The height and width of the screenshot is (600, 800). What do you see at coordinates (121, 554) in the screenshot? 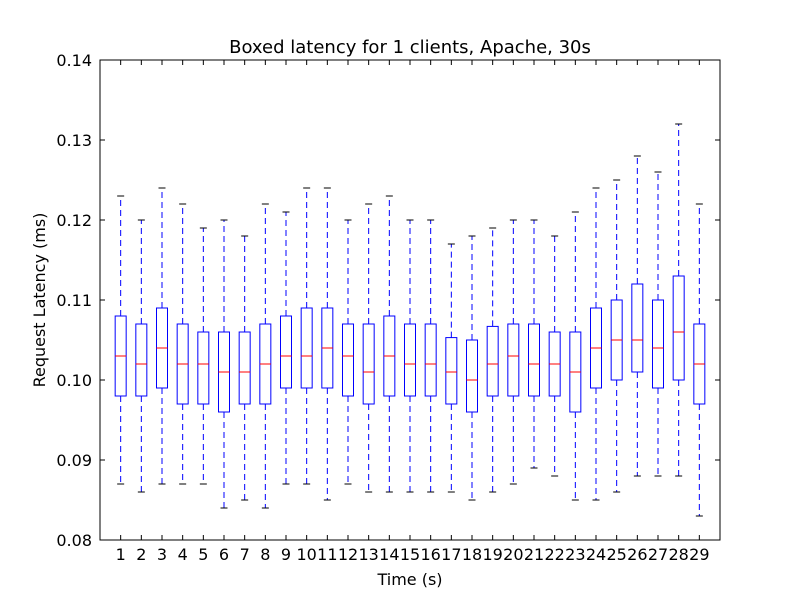
I see `x-tick-label: 1` at bounding box center [121, 554].